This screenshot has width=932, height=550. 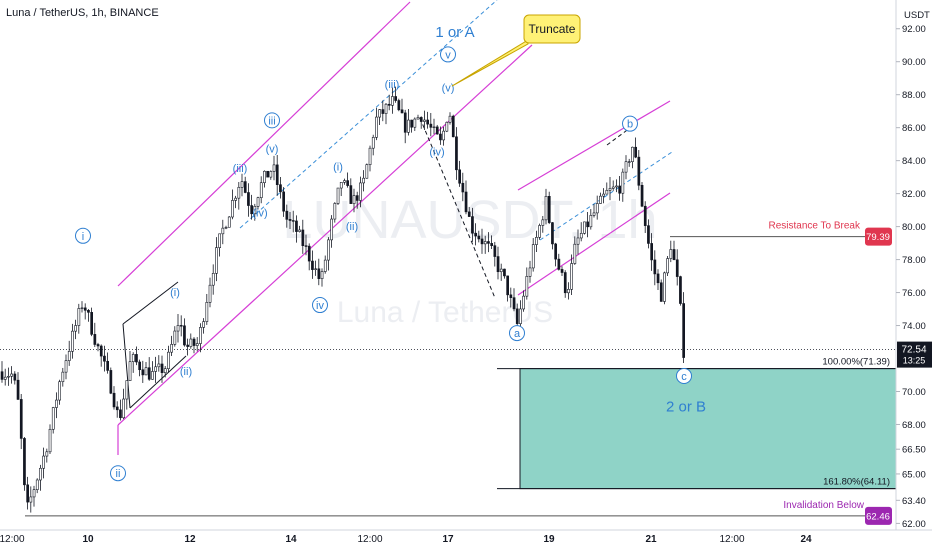 What do you see at coordinates (917, 15) in the screenshot?
I see `price-unit: USDT` at bounding box center [917, 15].